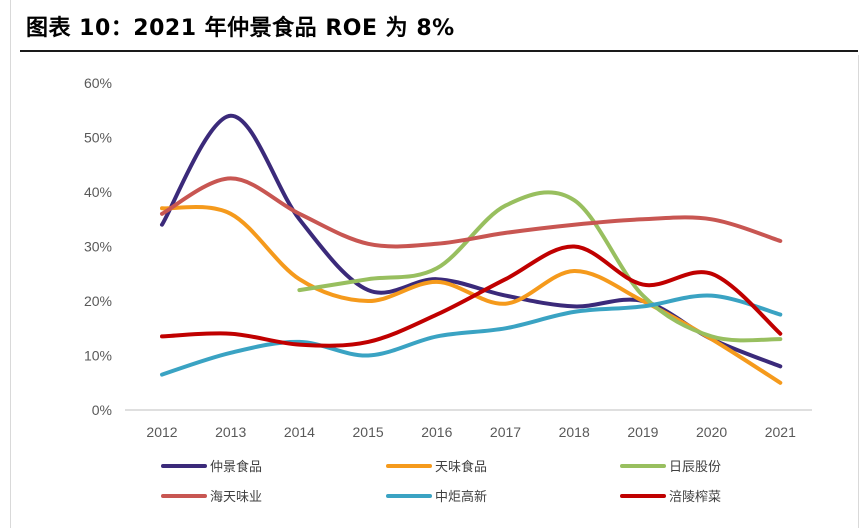 This screenshot has width=865, height=528. I want to click on x-tick-label: 2017, so click(505, 432).